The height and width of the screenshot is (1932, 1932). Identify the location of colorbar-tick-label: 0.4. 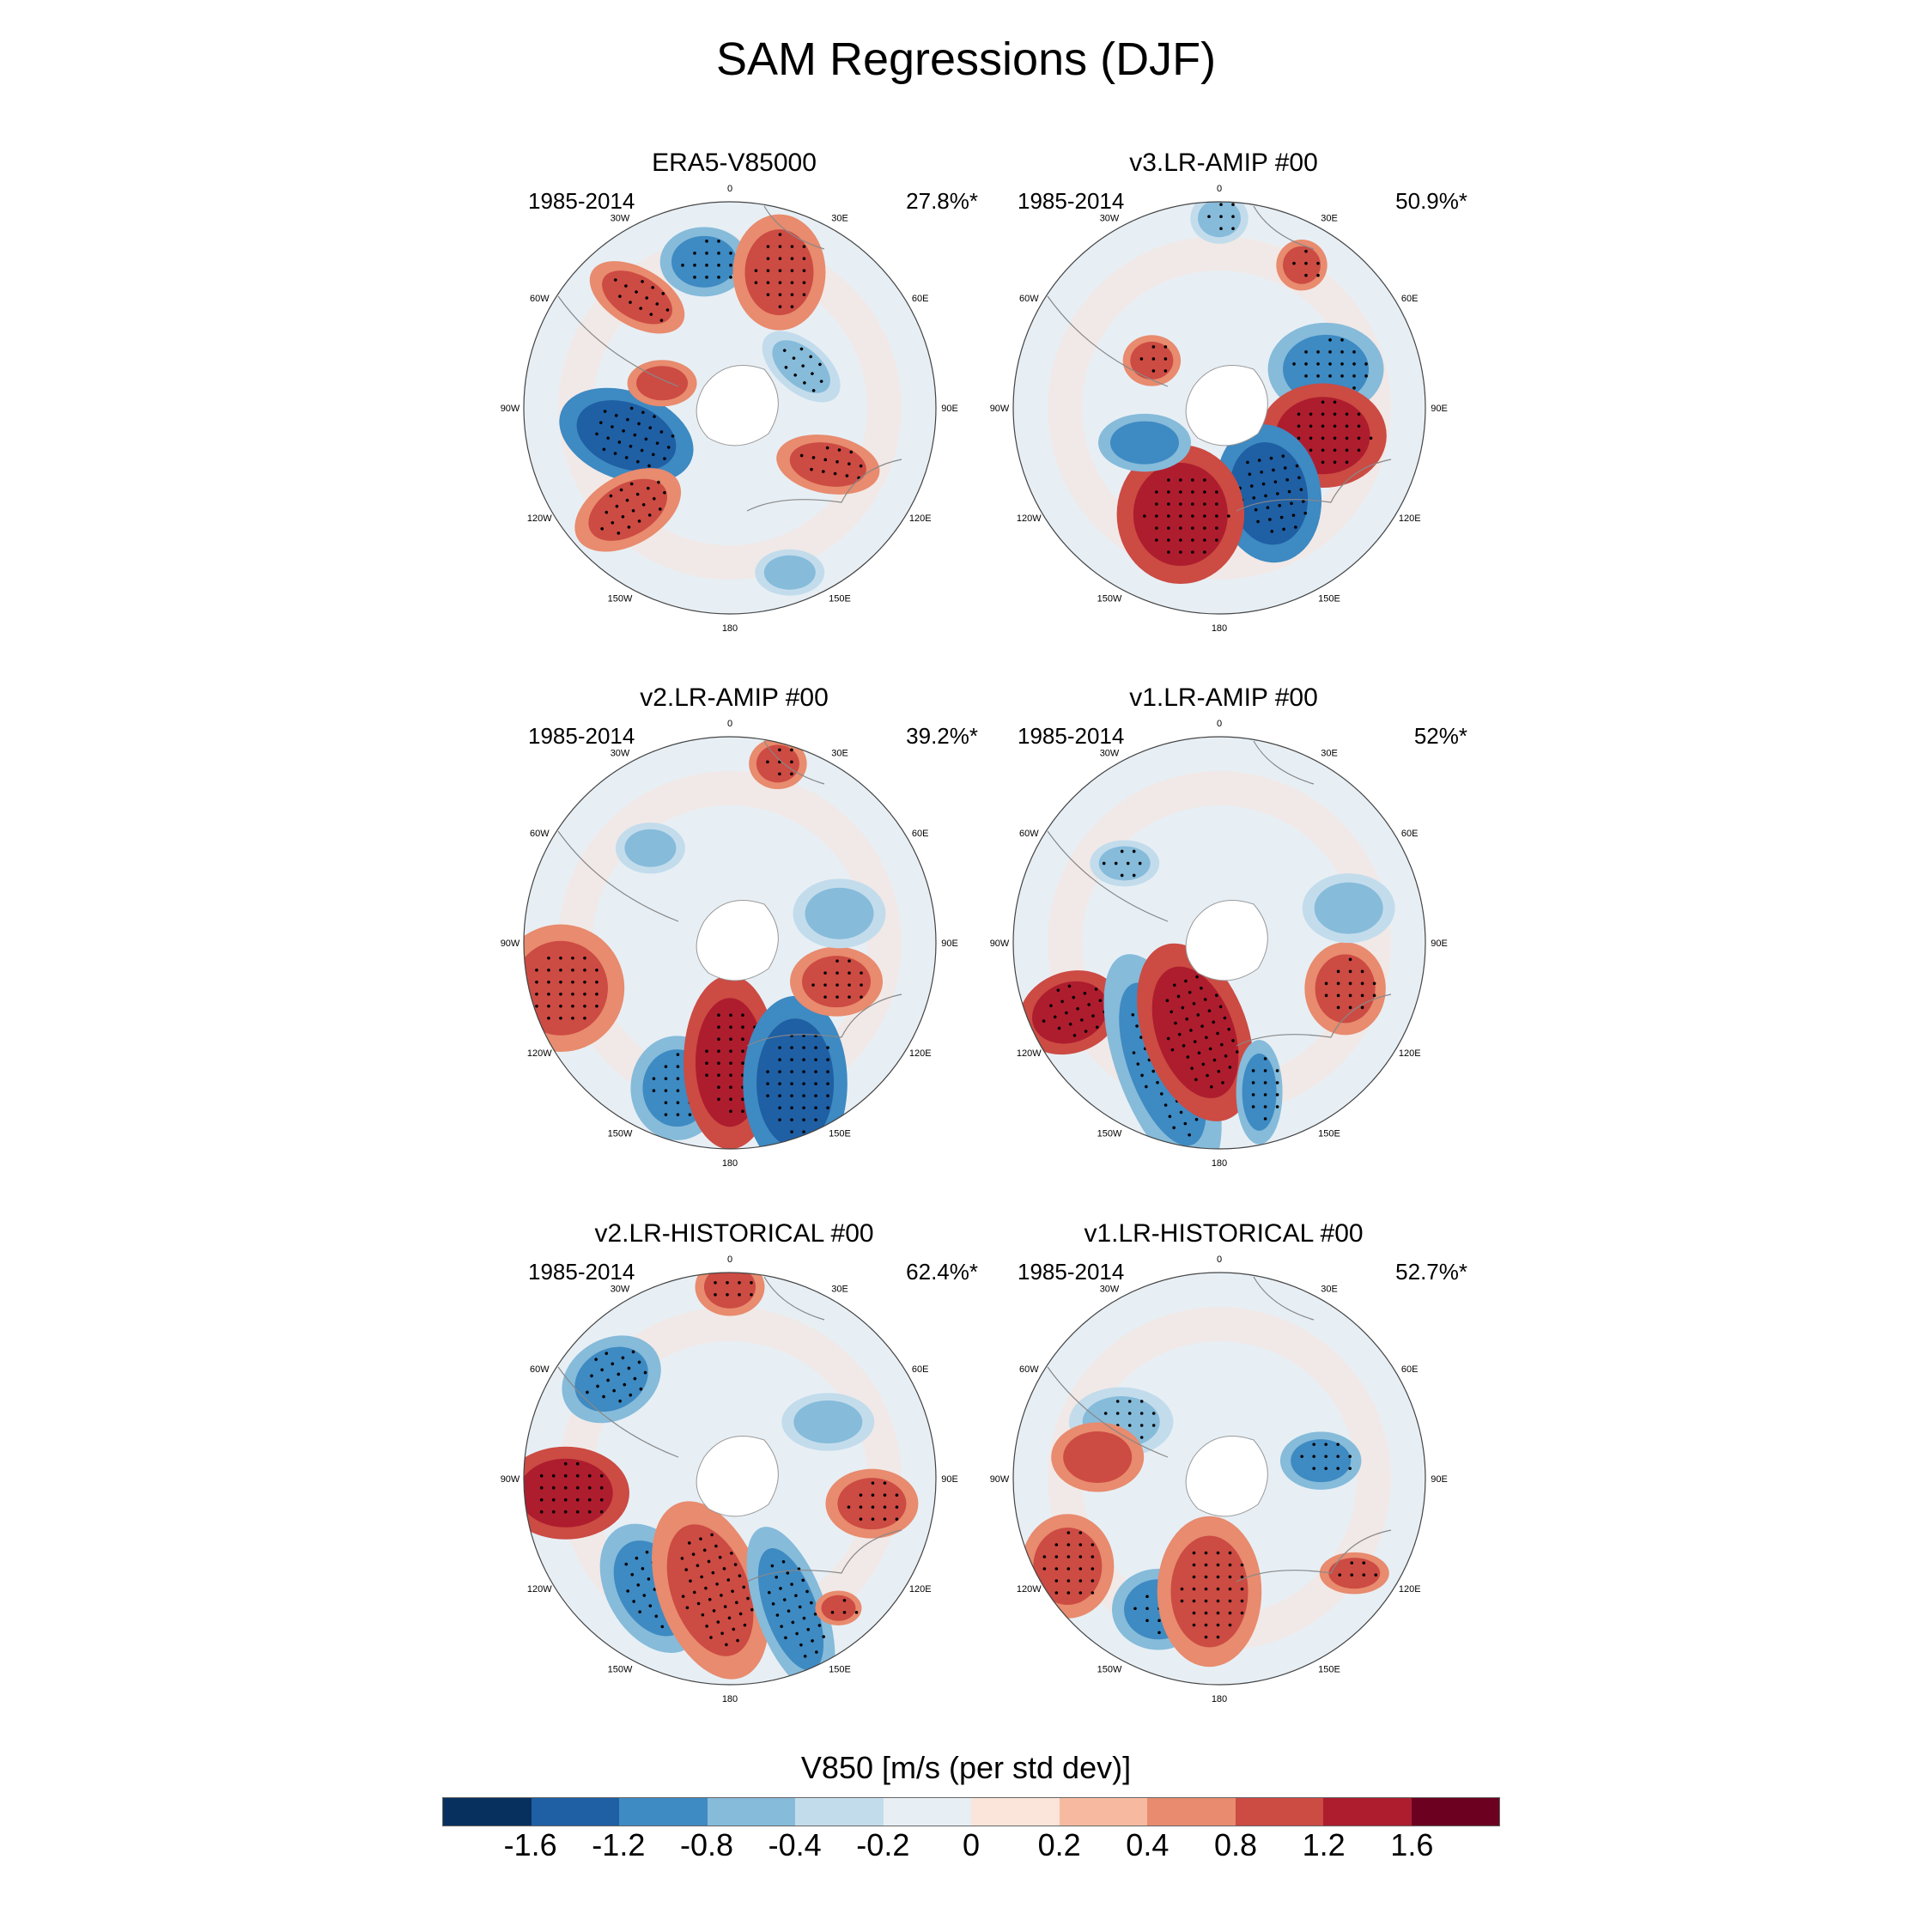
(1148, 1844).